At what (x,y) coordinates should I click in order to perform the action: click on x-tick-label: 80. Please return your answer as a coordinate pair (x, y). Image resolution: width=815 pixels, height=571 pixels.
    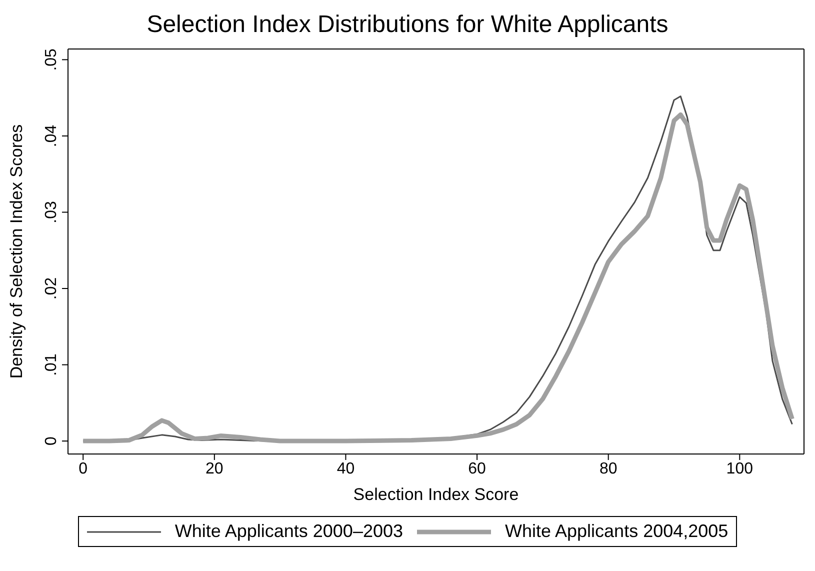
    Looking at the image, I should click on (608, 469).